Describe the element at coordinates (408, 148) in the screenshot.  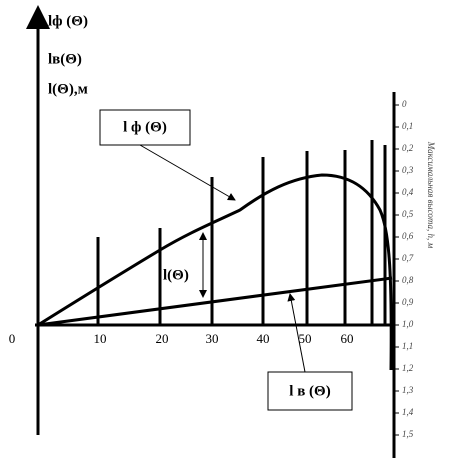
I see `right-tick-label: 0,2` at that location.